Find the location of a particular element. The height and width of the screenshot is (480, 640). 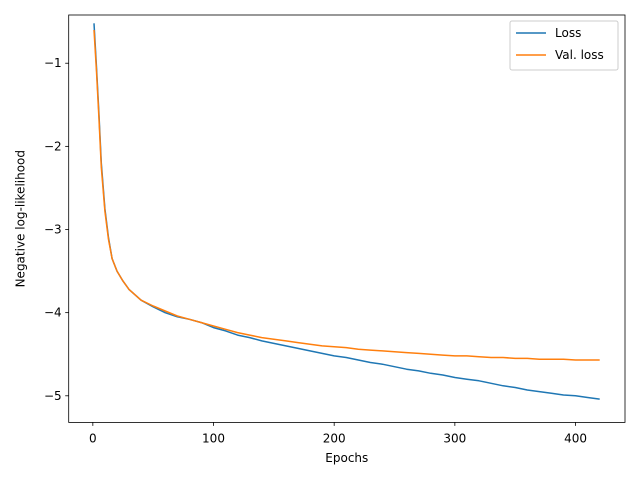

legend: Loss Val. loss is located at coordinates (564, 45).